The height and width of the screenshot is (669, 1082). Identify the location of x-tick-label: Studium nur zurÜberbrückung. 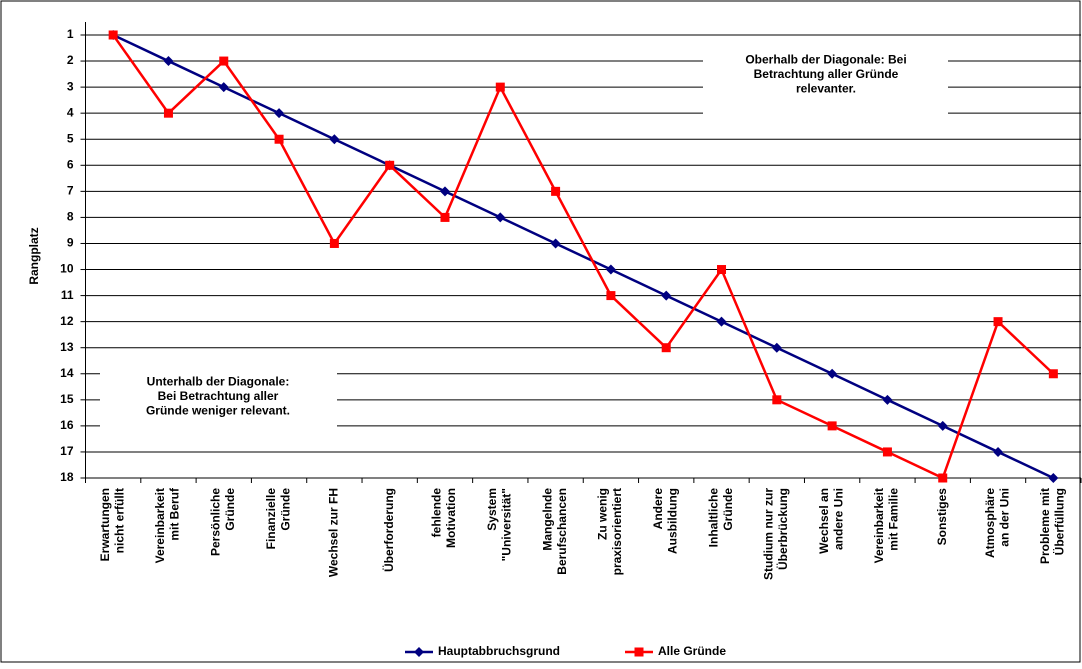
(776, 534).